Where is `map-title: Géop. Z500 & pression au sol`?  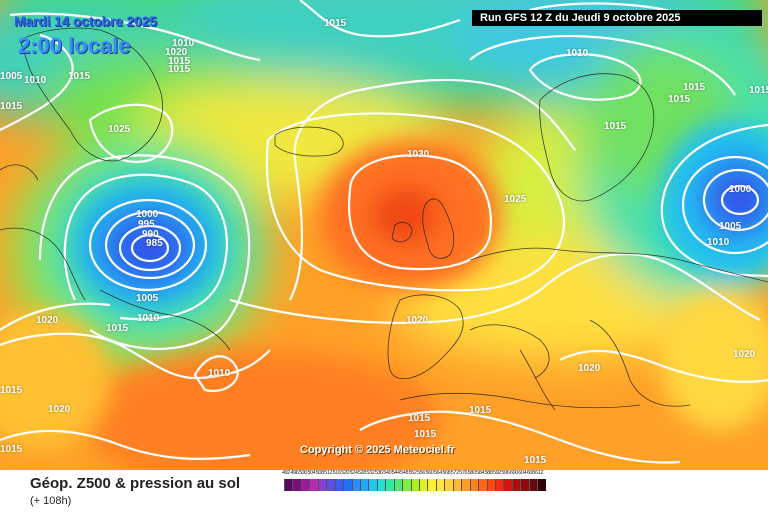
map-title: Géop. Z500 & pression au sol is located at coordinates (135, 483).